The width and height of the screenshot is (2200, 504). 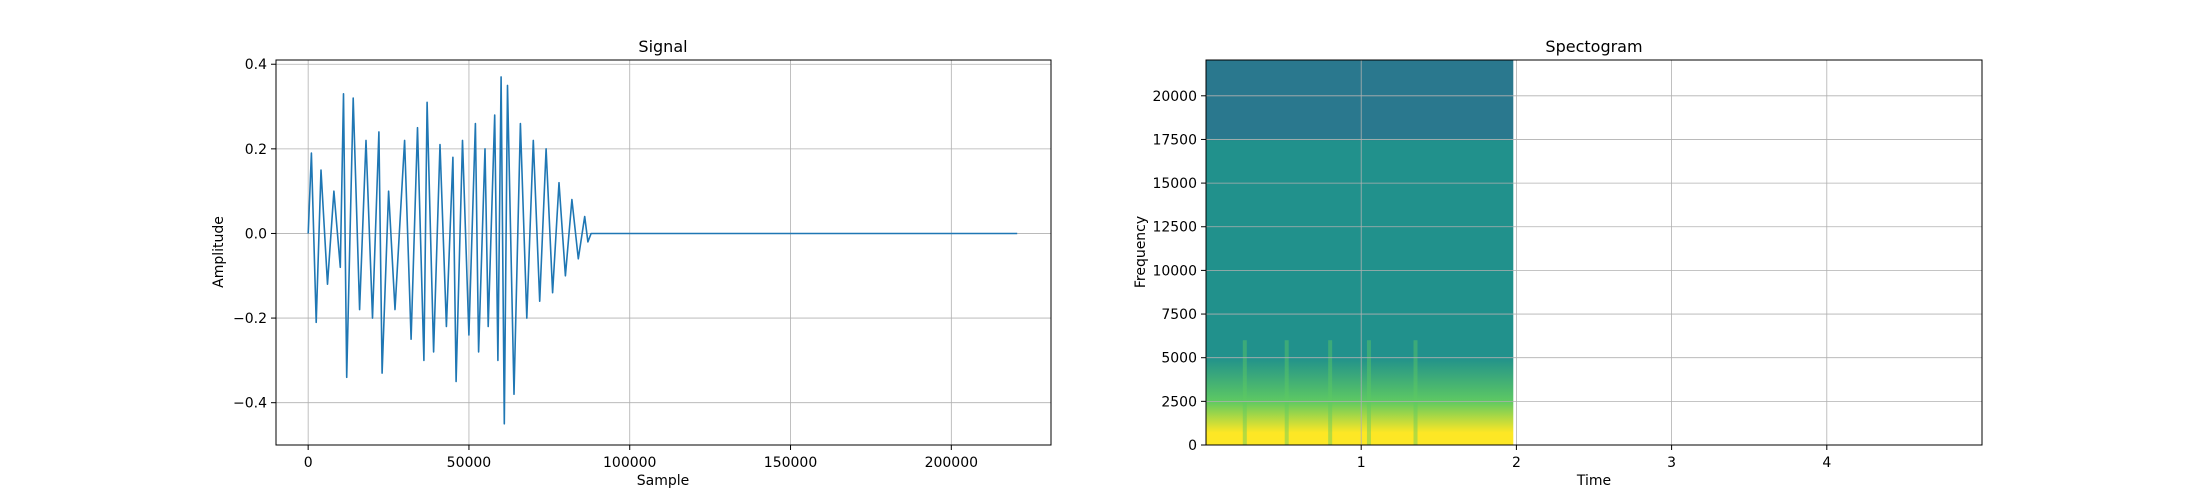 I want to click on spectrogram-heatmap, so click(x=1360, y=252).